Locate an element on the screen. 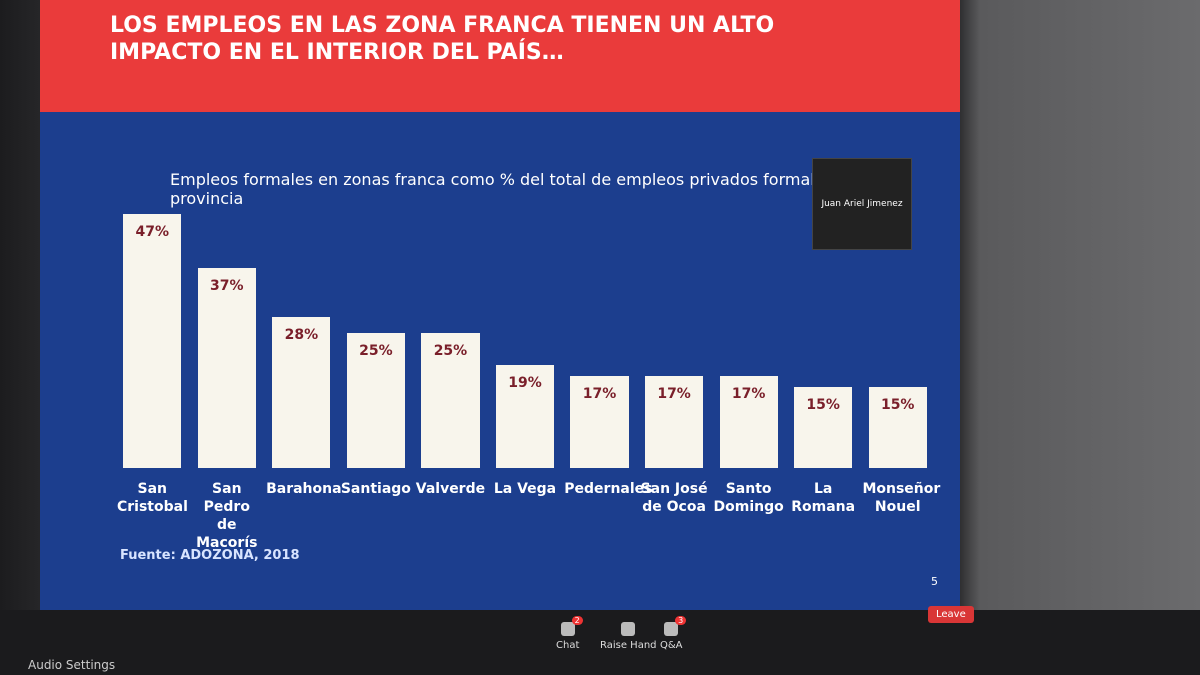 This screenshot has height=675, width=1200. chat-button: 2 Chat is located at coordinates (569, 633).